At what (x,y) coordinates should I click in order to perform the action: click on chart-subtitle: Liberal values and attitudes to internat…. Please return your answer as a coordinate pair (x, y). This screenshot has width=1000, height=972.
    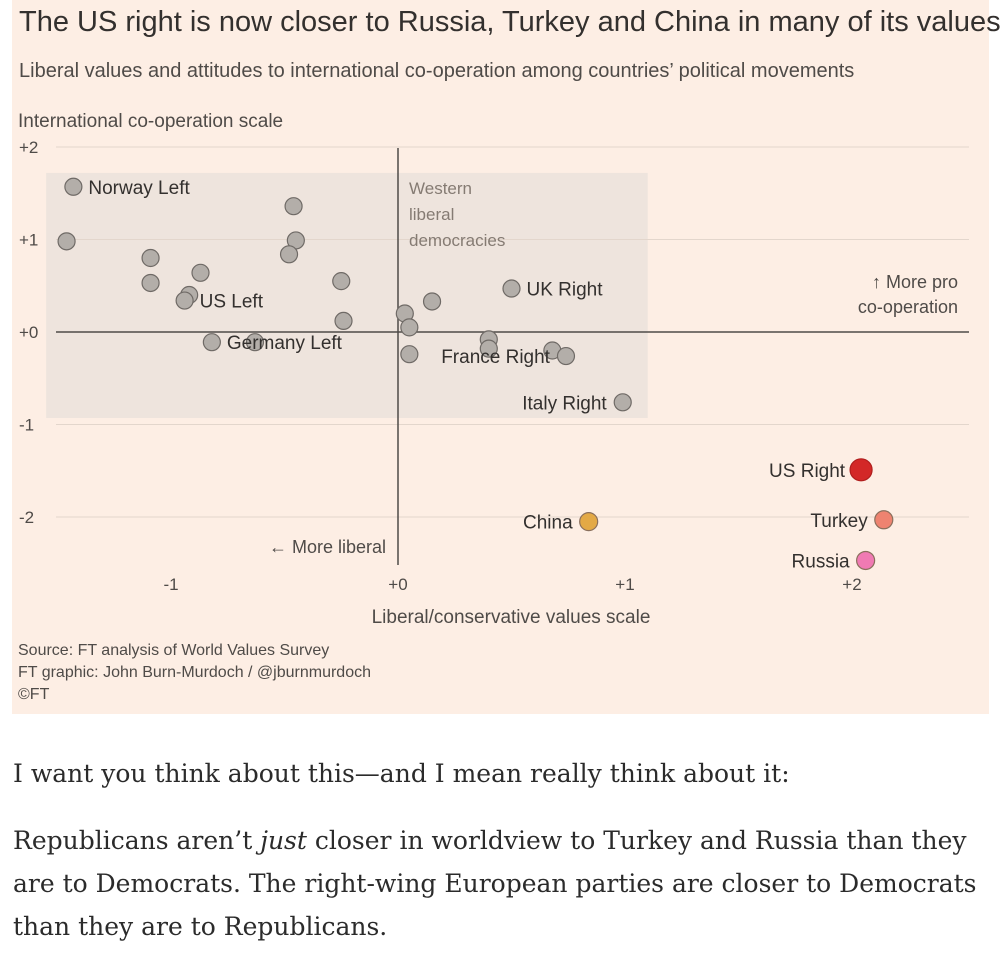
    Looking at the image, I should click on (437, 71).